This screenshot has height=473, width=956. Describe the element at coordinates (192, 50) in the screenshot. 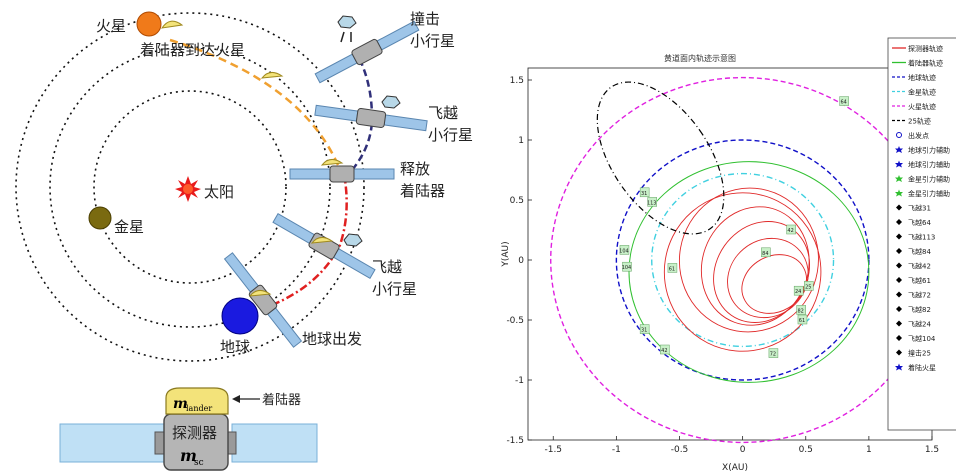

I see `lander-to-mars-label: 着陆器到达火星` at that location.